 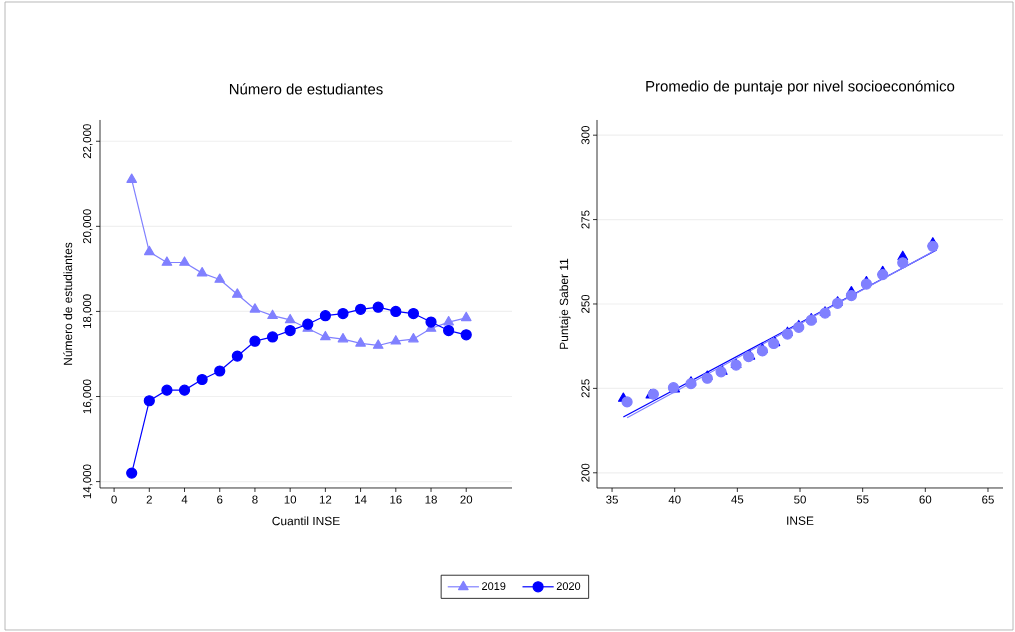 I want to click on x-axis-title: INSE, so click(x=800, y=520).